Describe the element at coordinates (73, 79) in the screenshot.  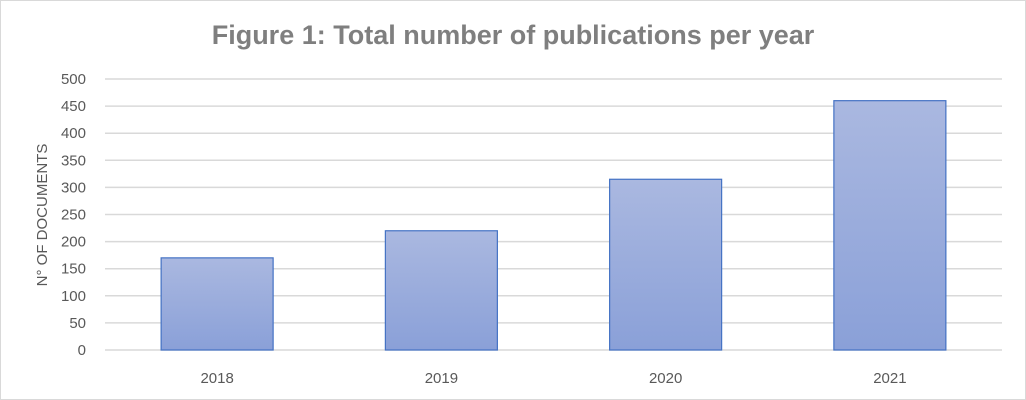
I see `y-tick-label: 500` at that location.